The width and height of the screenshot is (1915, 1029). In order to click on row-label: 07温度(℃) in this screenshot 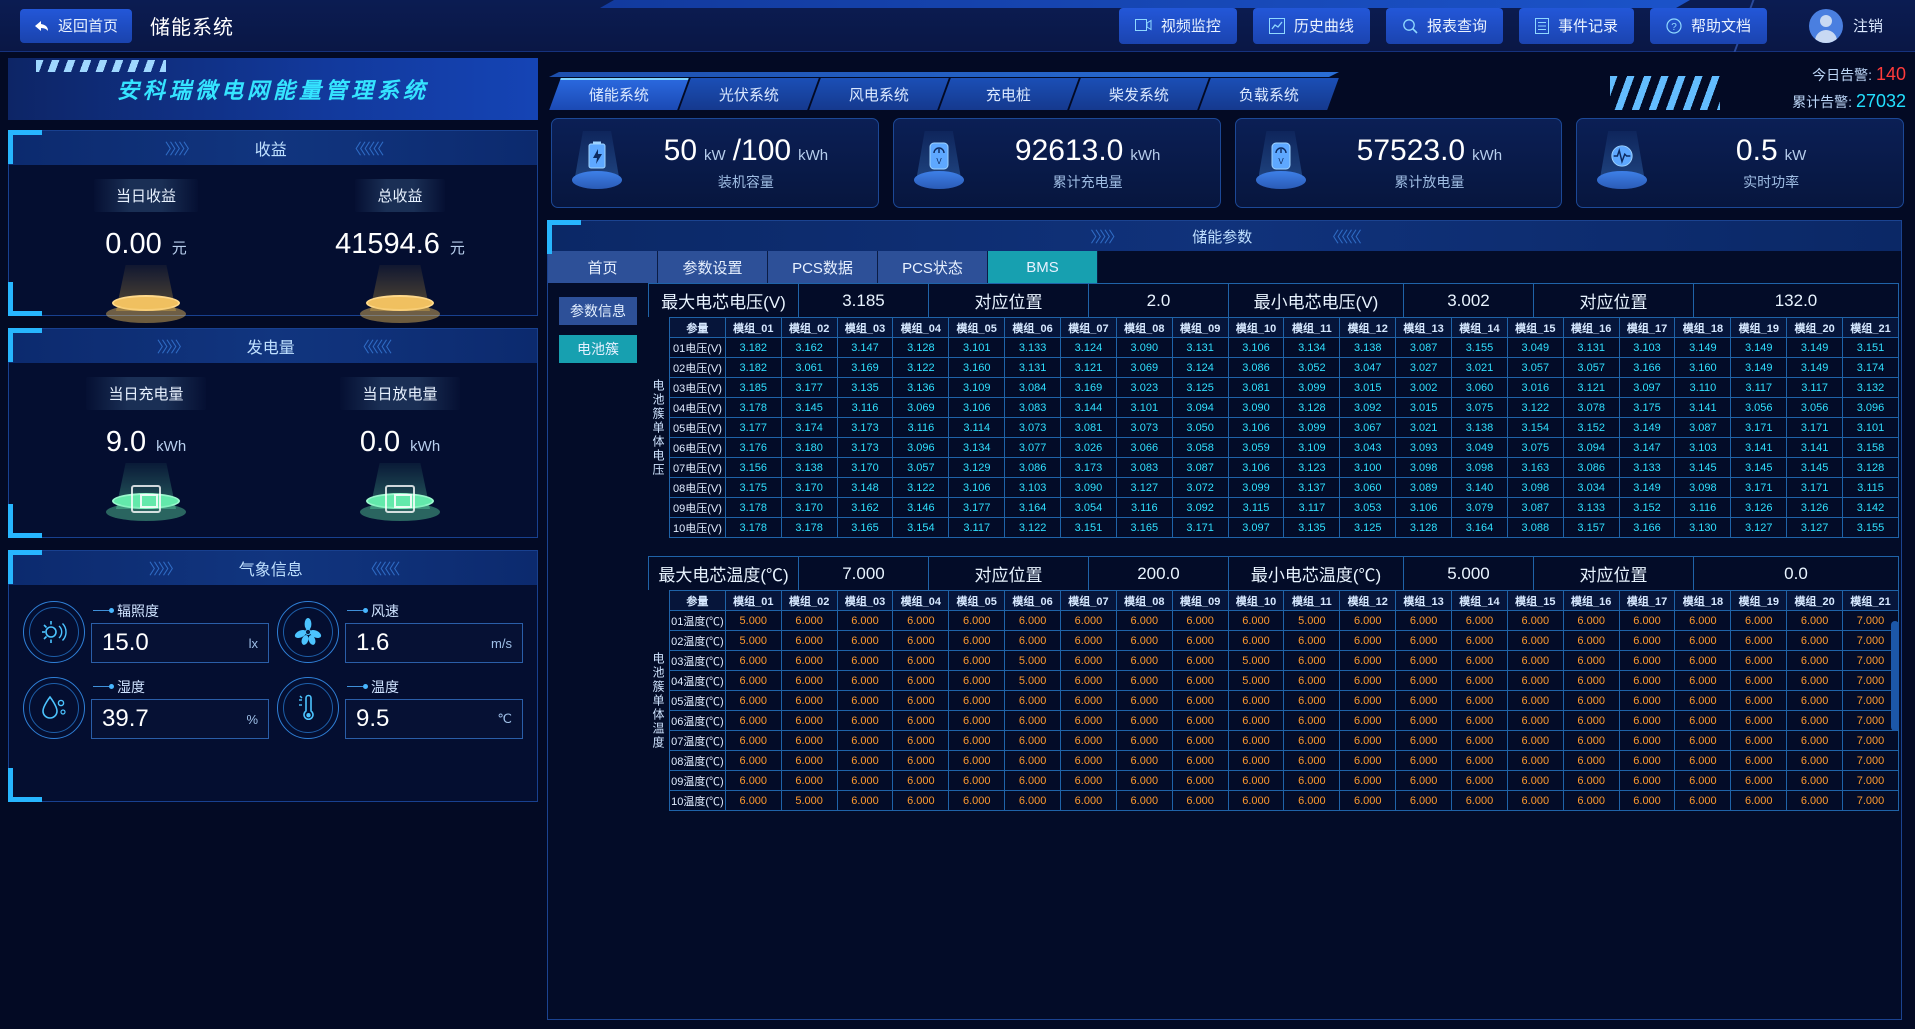, I will do `click(697, 740)`.